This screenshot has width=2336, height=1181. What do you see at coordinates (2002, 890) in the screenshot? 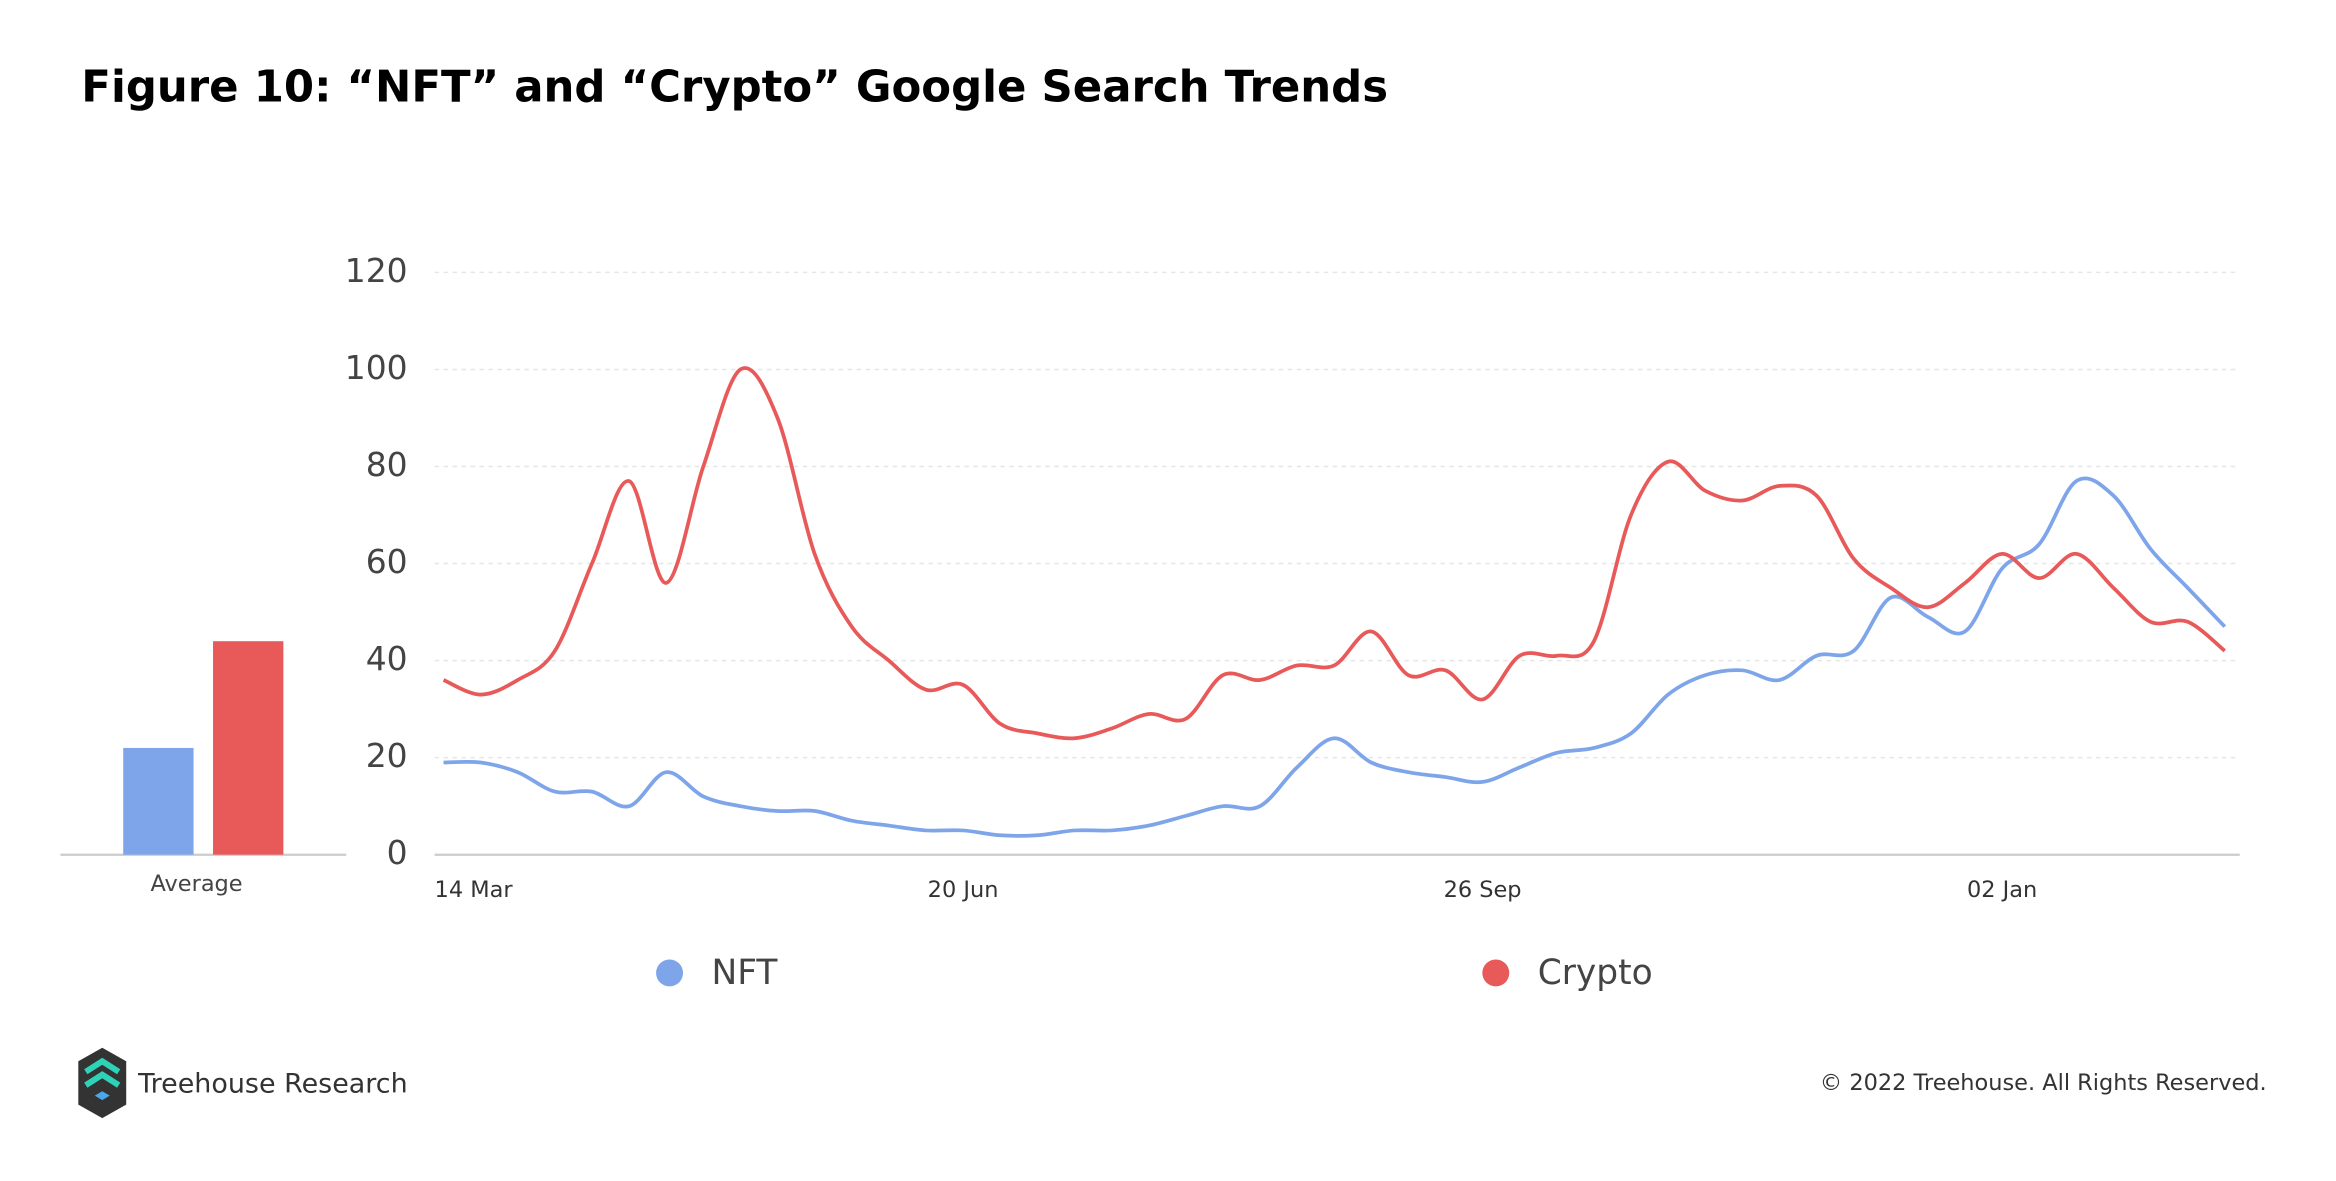
I see `x-tick-label: 02 Jan` at bounding box center [2002, 890].